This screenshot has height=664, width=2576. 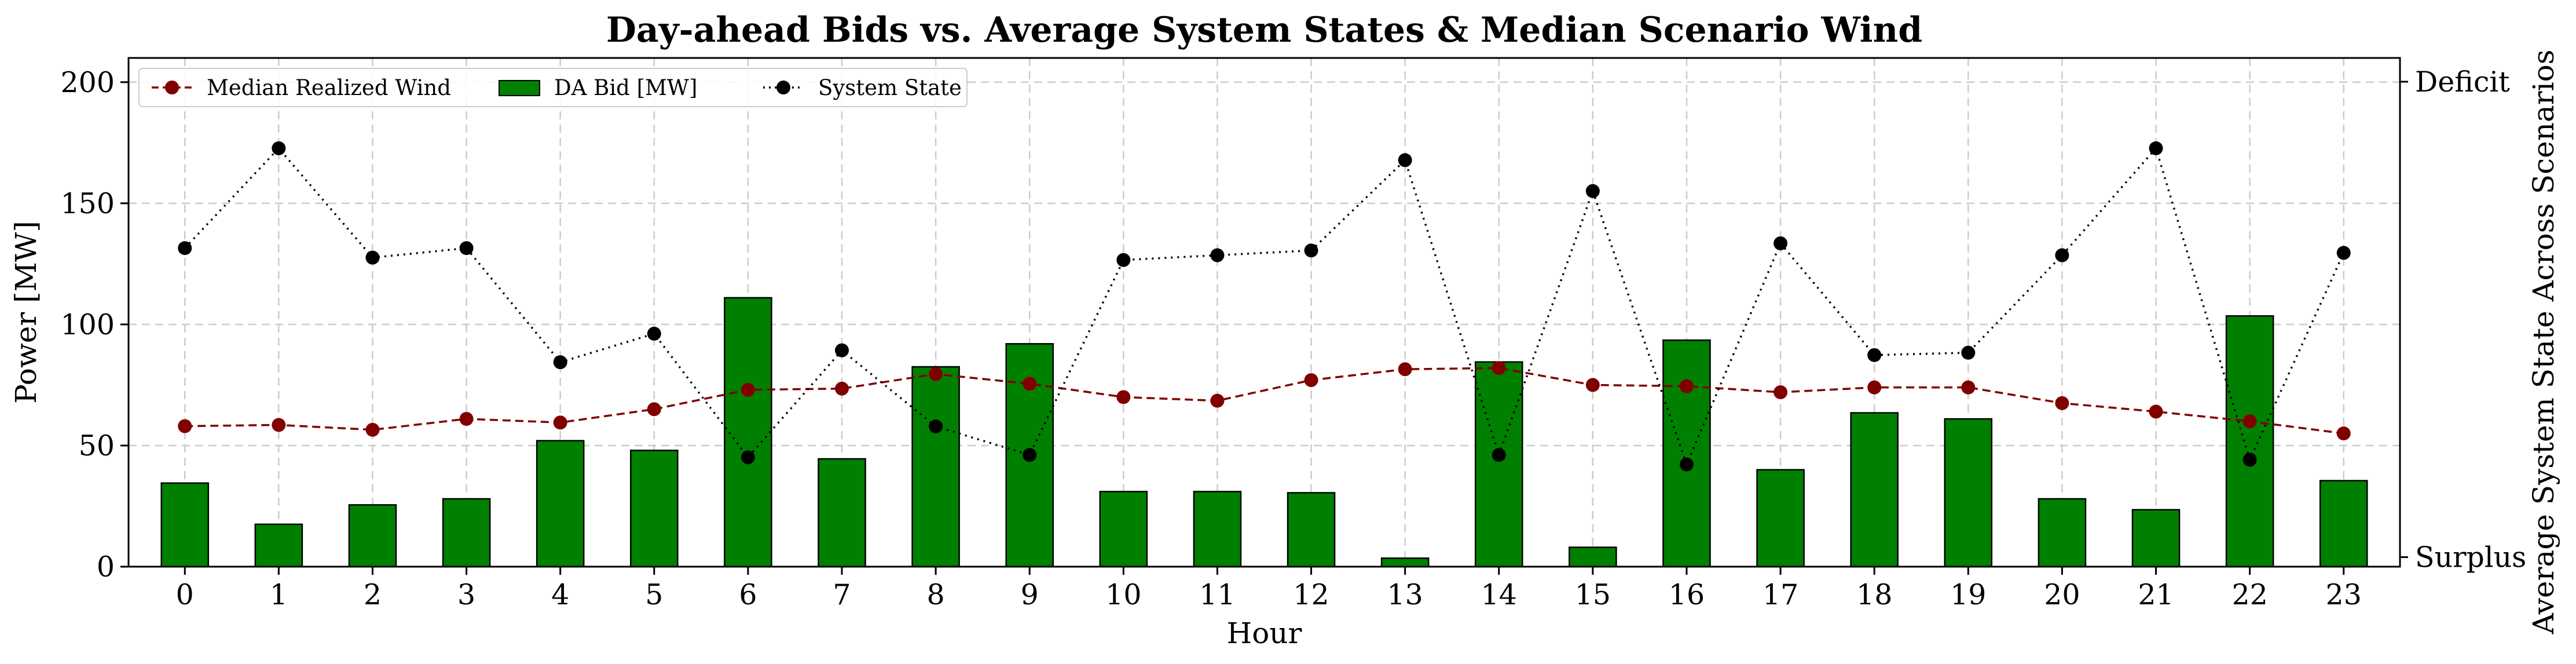 I want to click on wind-line, so click(x=1264, y=401).